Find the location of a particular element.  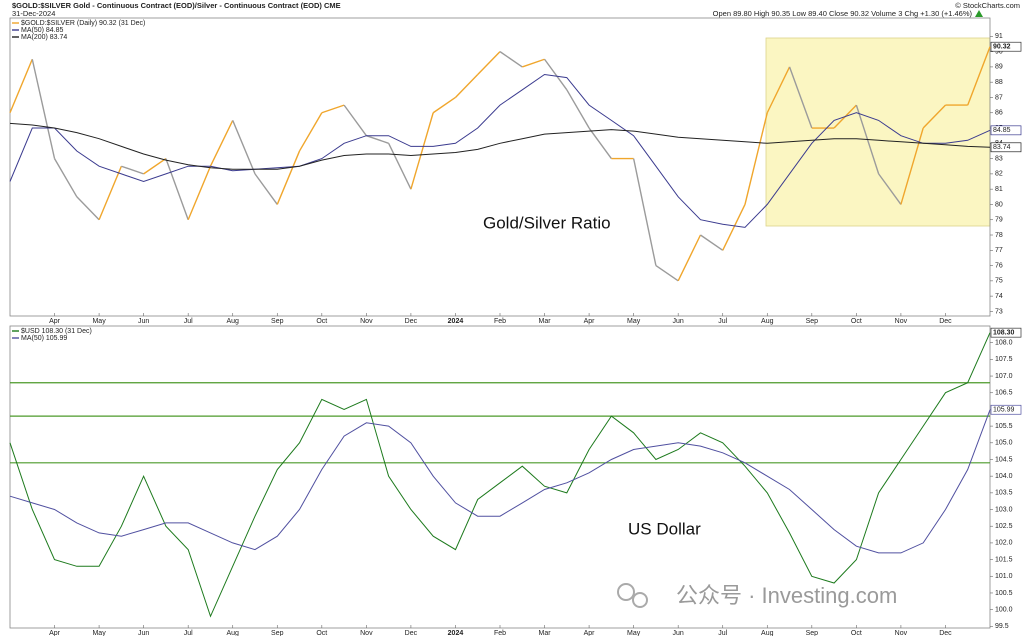

y-tick-label: 105.5 is located at coordinates (1004, 426).